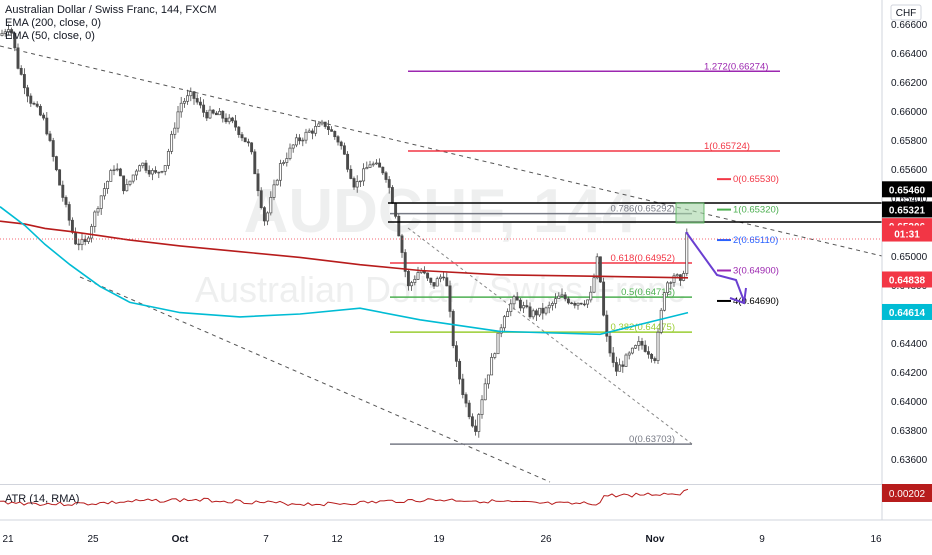  I want to click on fib-level-label: 1.272(0.66274), so click(736, 66).